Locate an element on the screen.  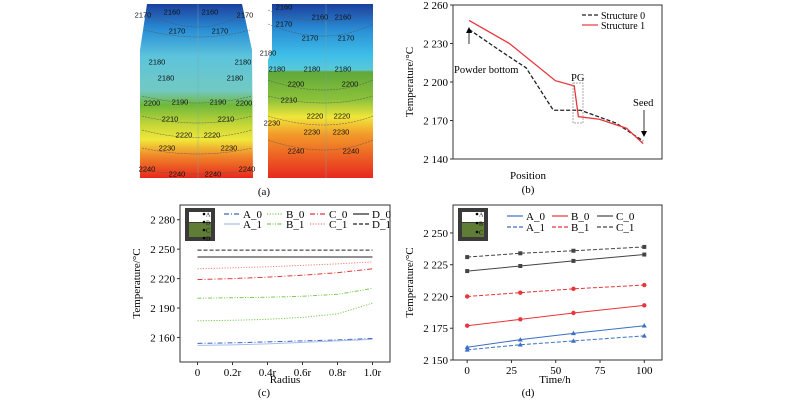
x-tick-label: 75 is located at coordinates (601, 371).